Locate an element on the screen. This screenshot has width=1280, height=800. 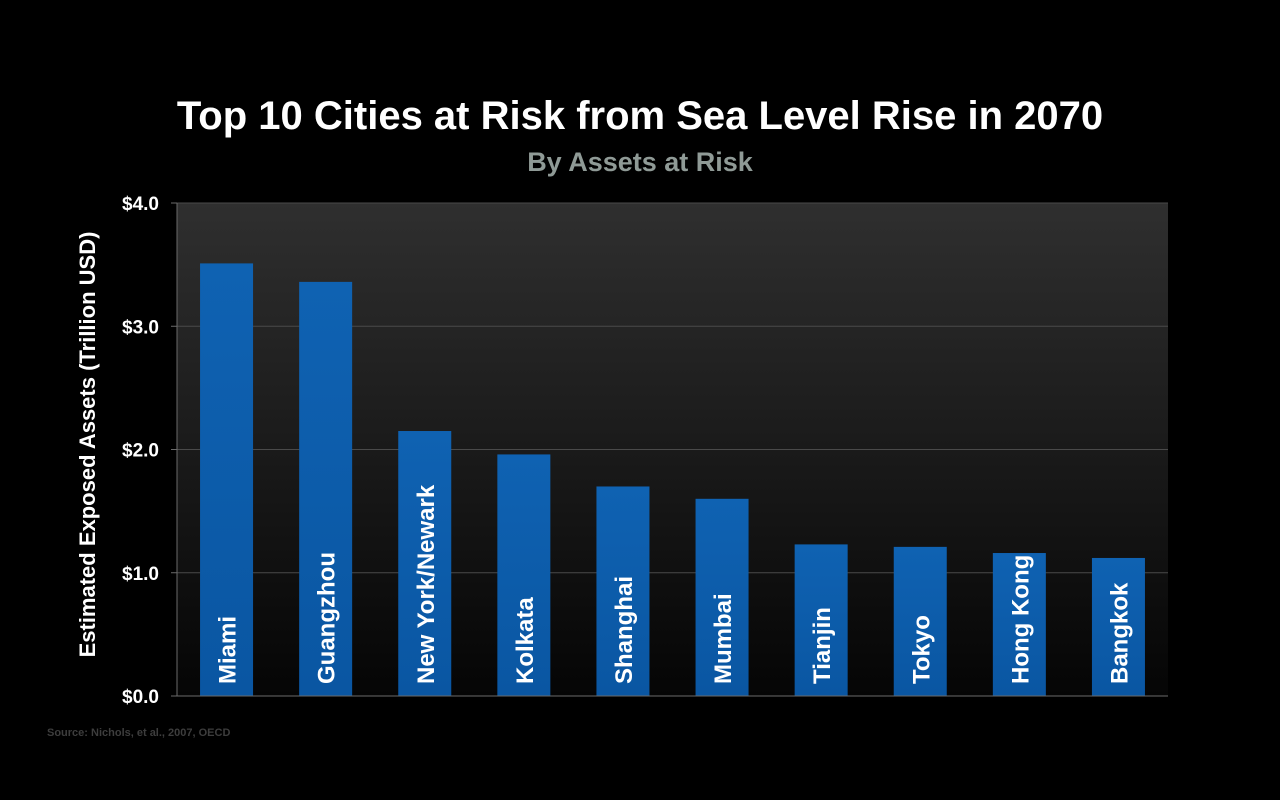
bar-tokyo is located at coordinates (920, 621).